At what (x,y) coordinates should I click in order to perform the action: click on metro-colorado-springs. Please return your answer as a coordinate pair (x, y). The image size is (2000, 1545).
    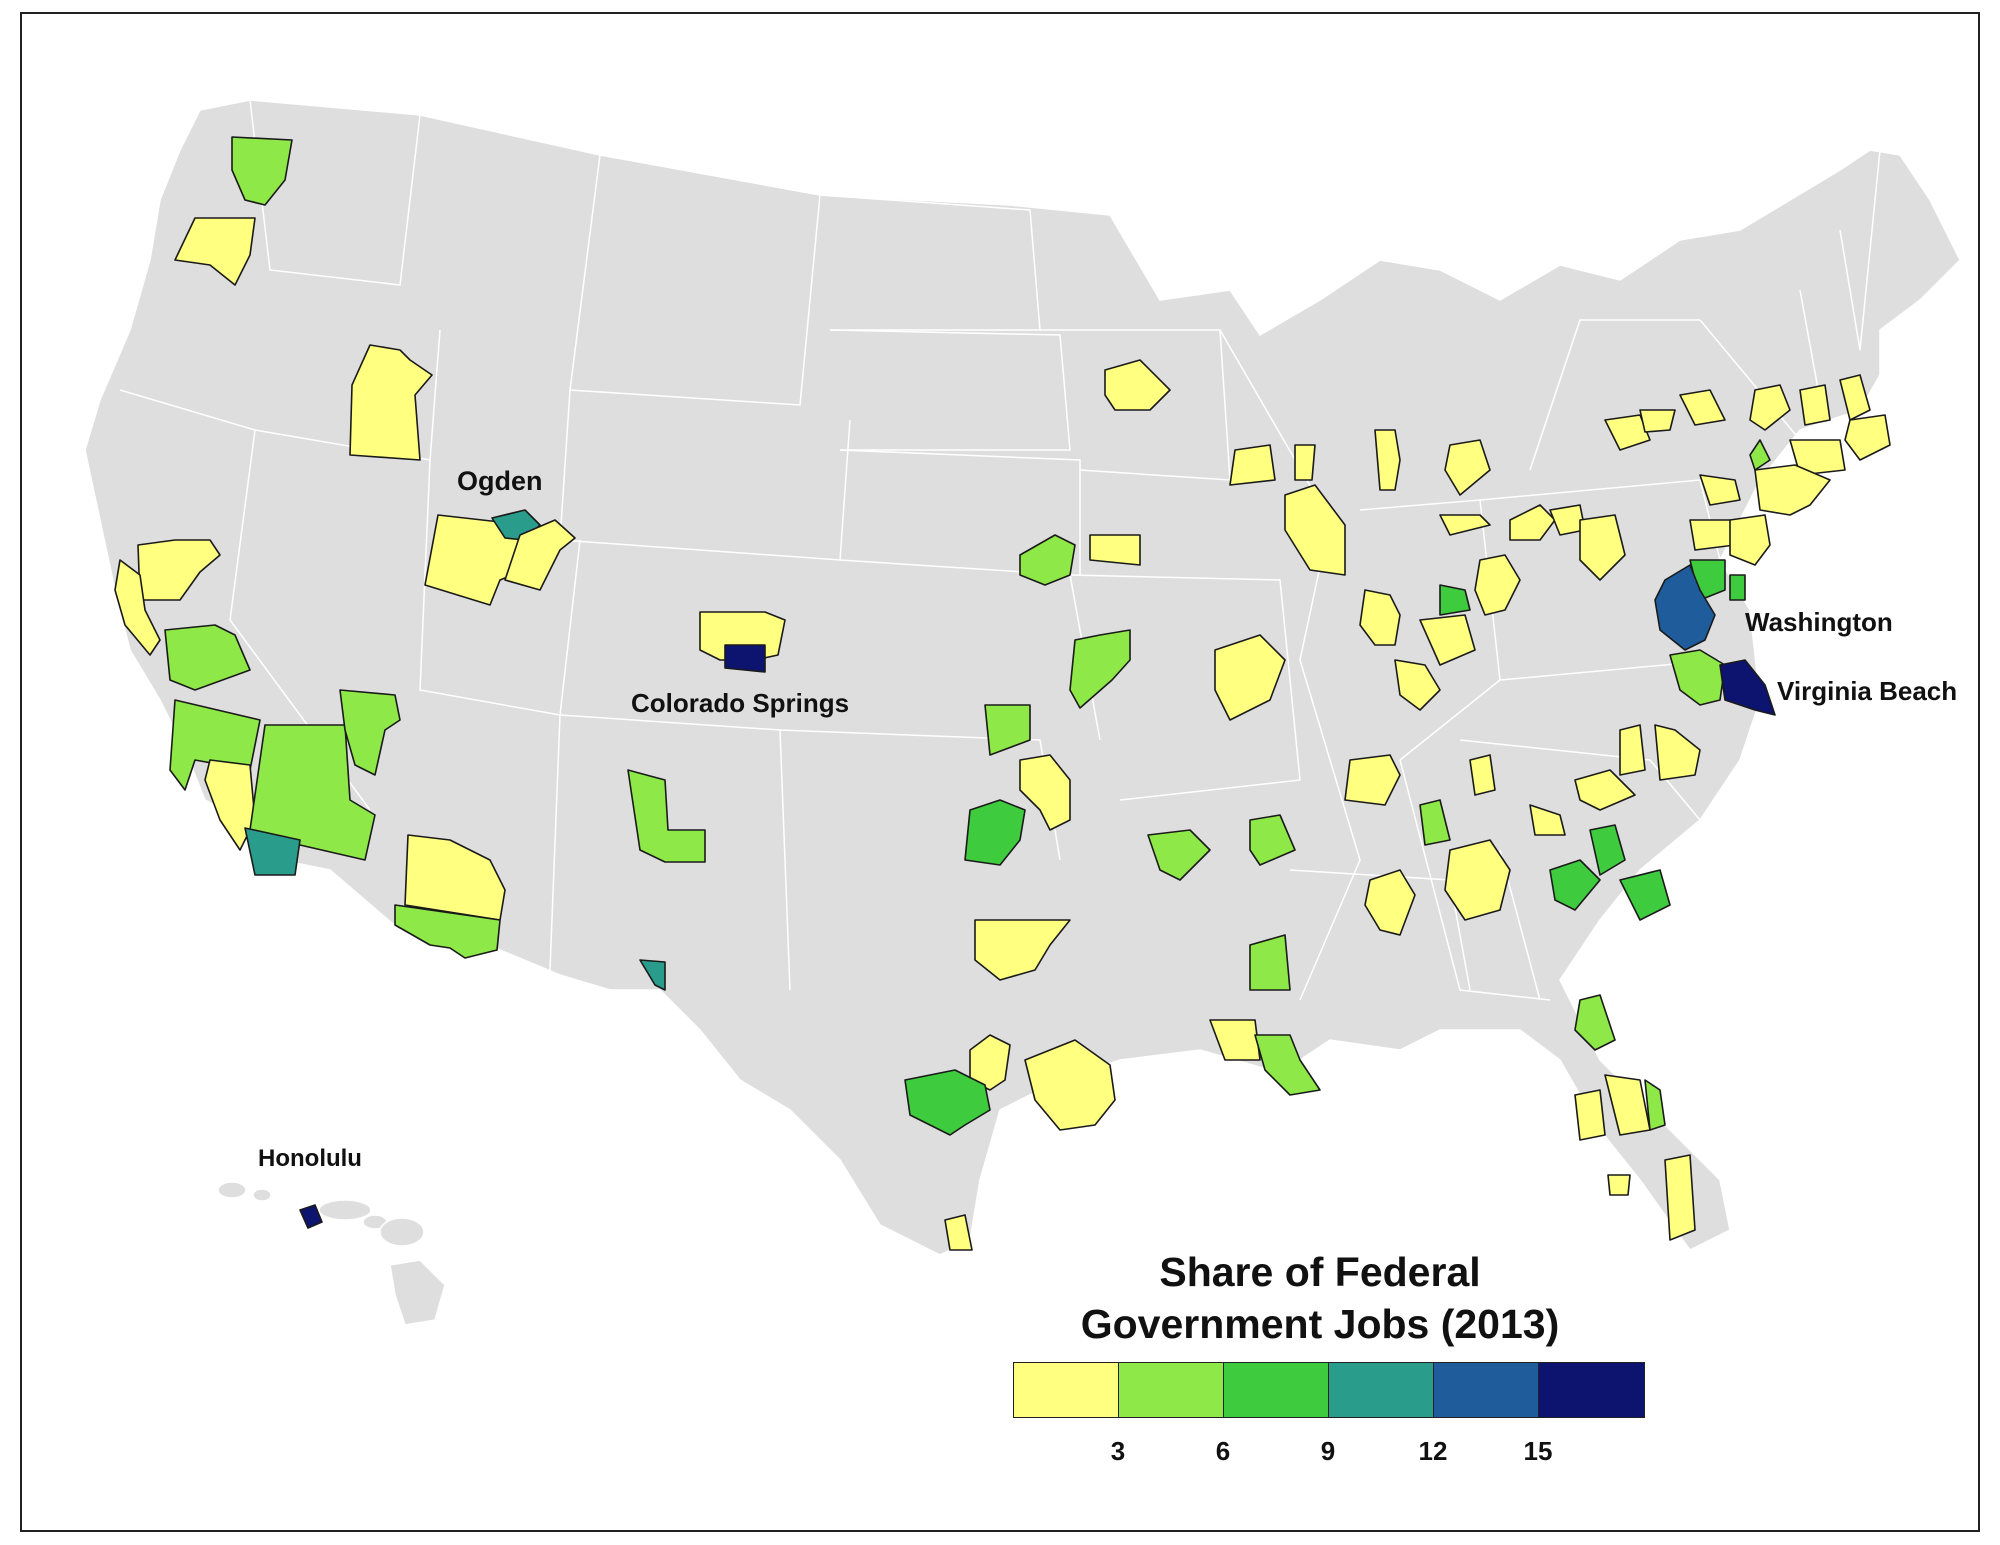
    Looking at the image, I should click on (745, 658).